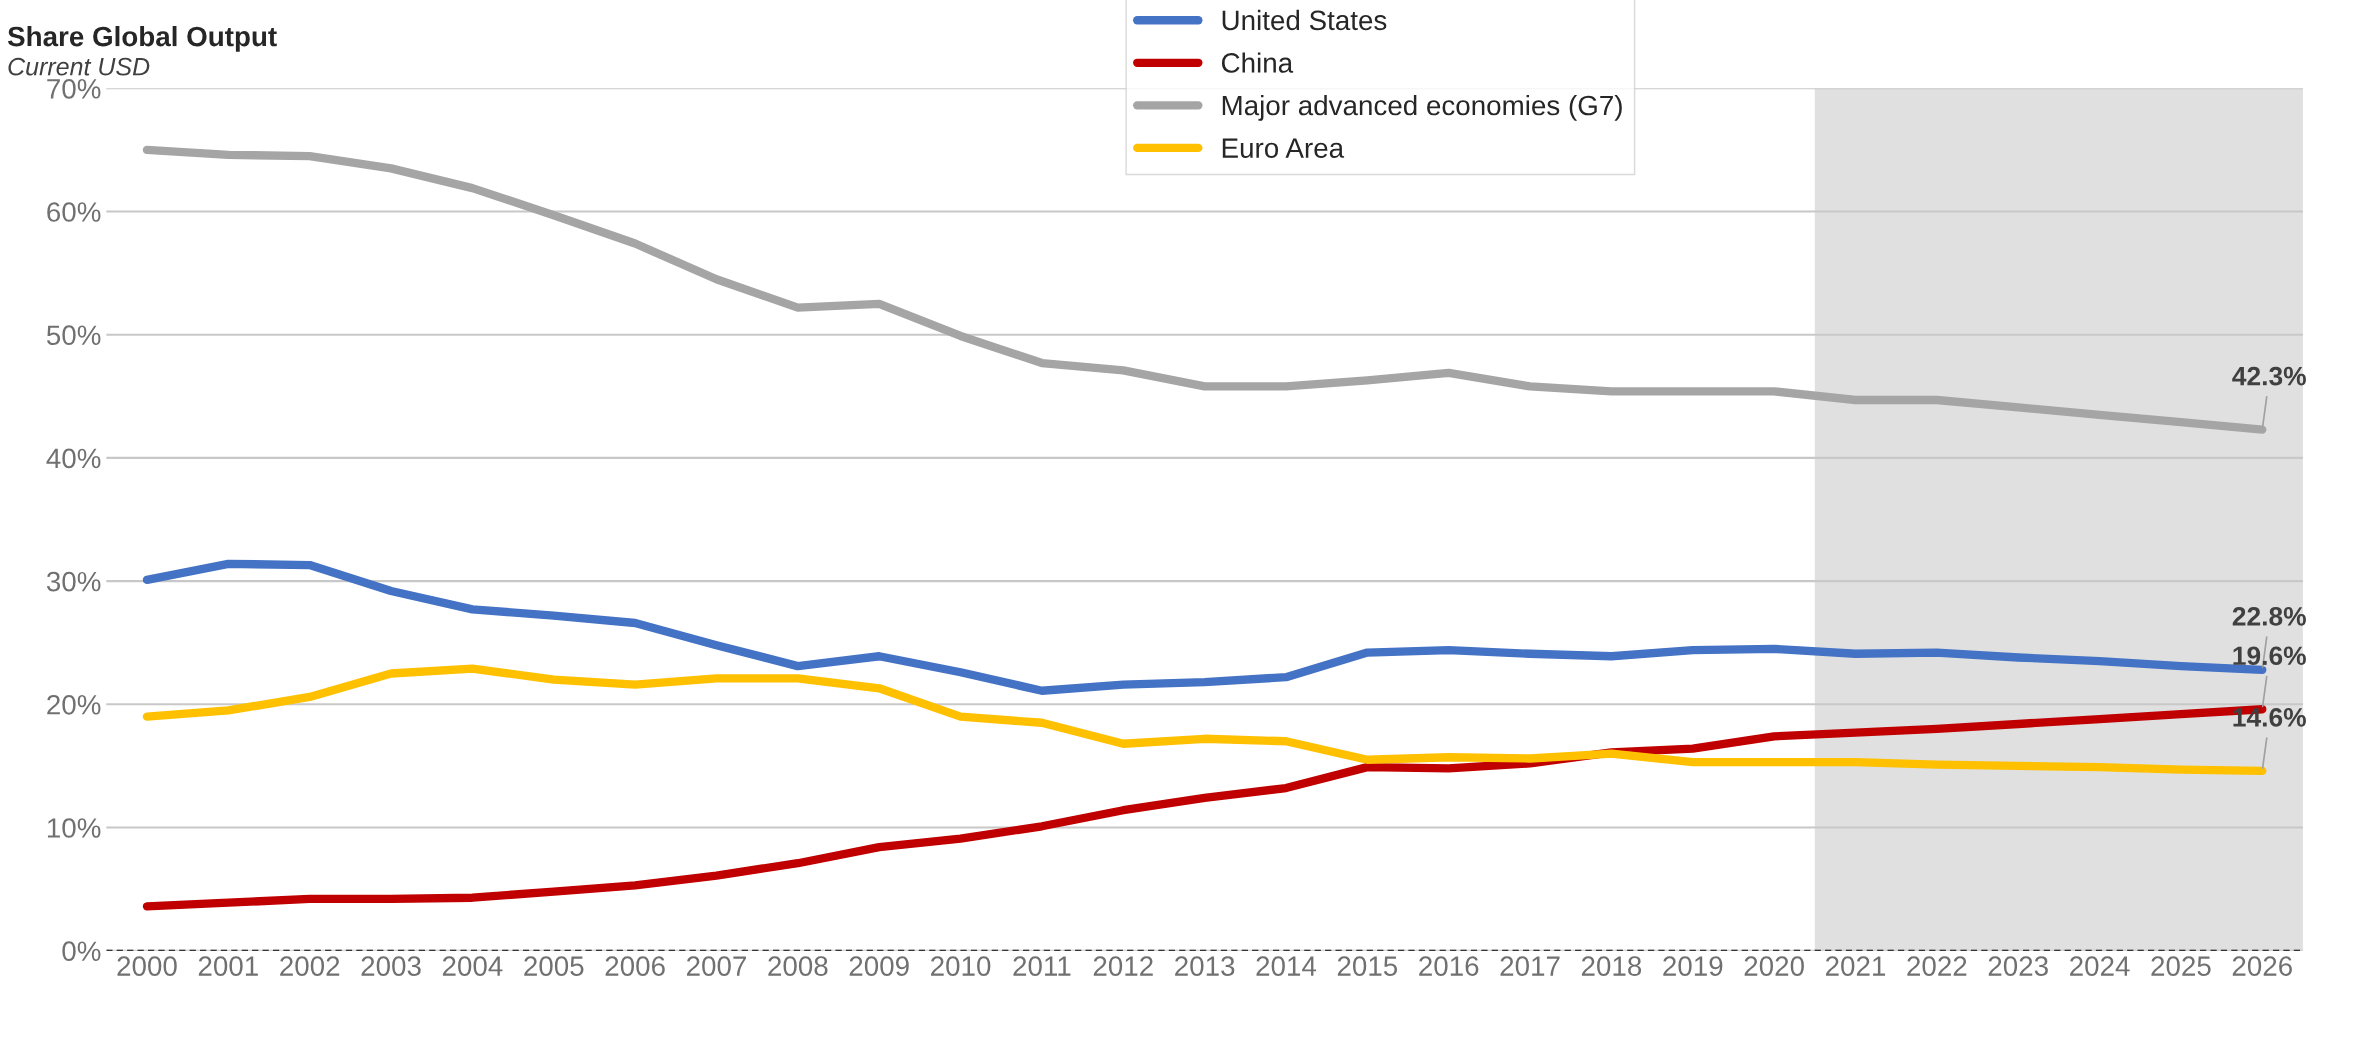  I want to click on x-tick-label: 2015, so click(1367, 966).